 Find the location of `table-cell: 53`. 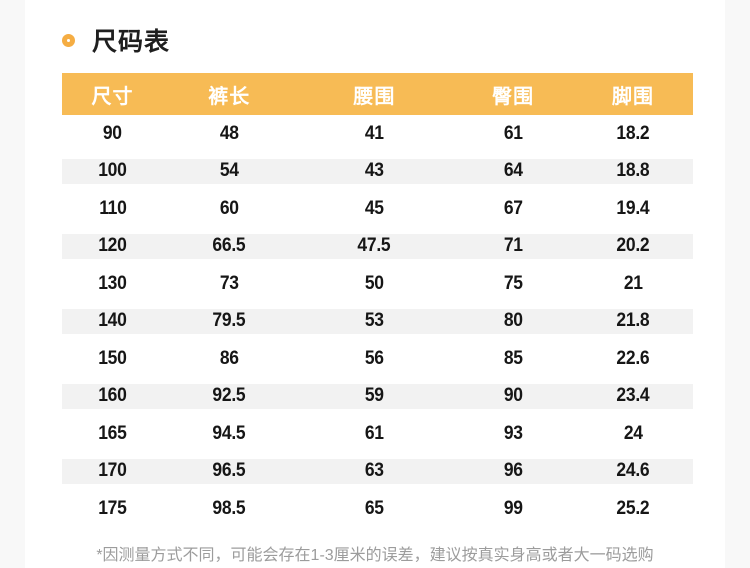

table-cell: 53 is located at coordinates (374, 321).